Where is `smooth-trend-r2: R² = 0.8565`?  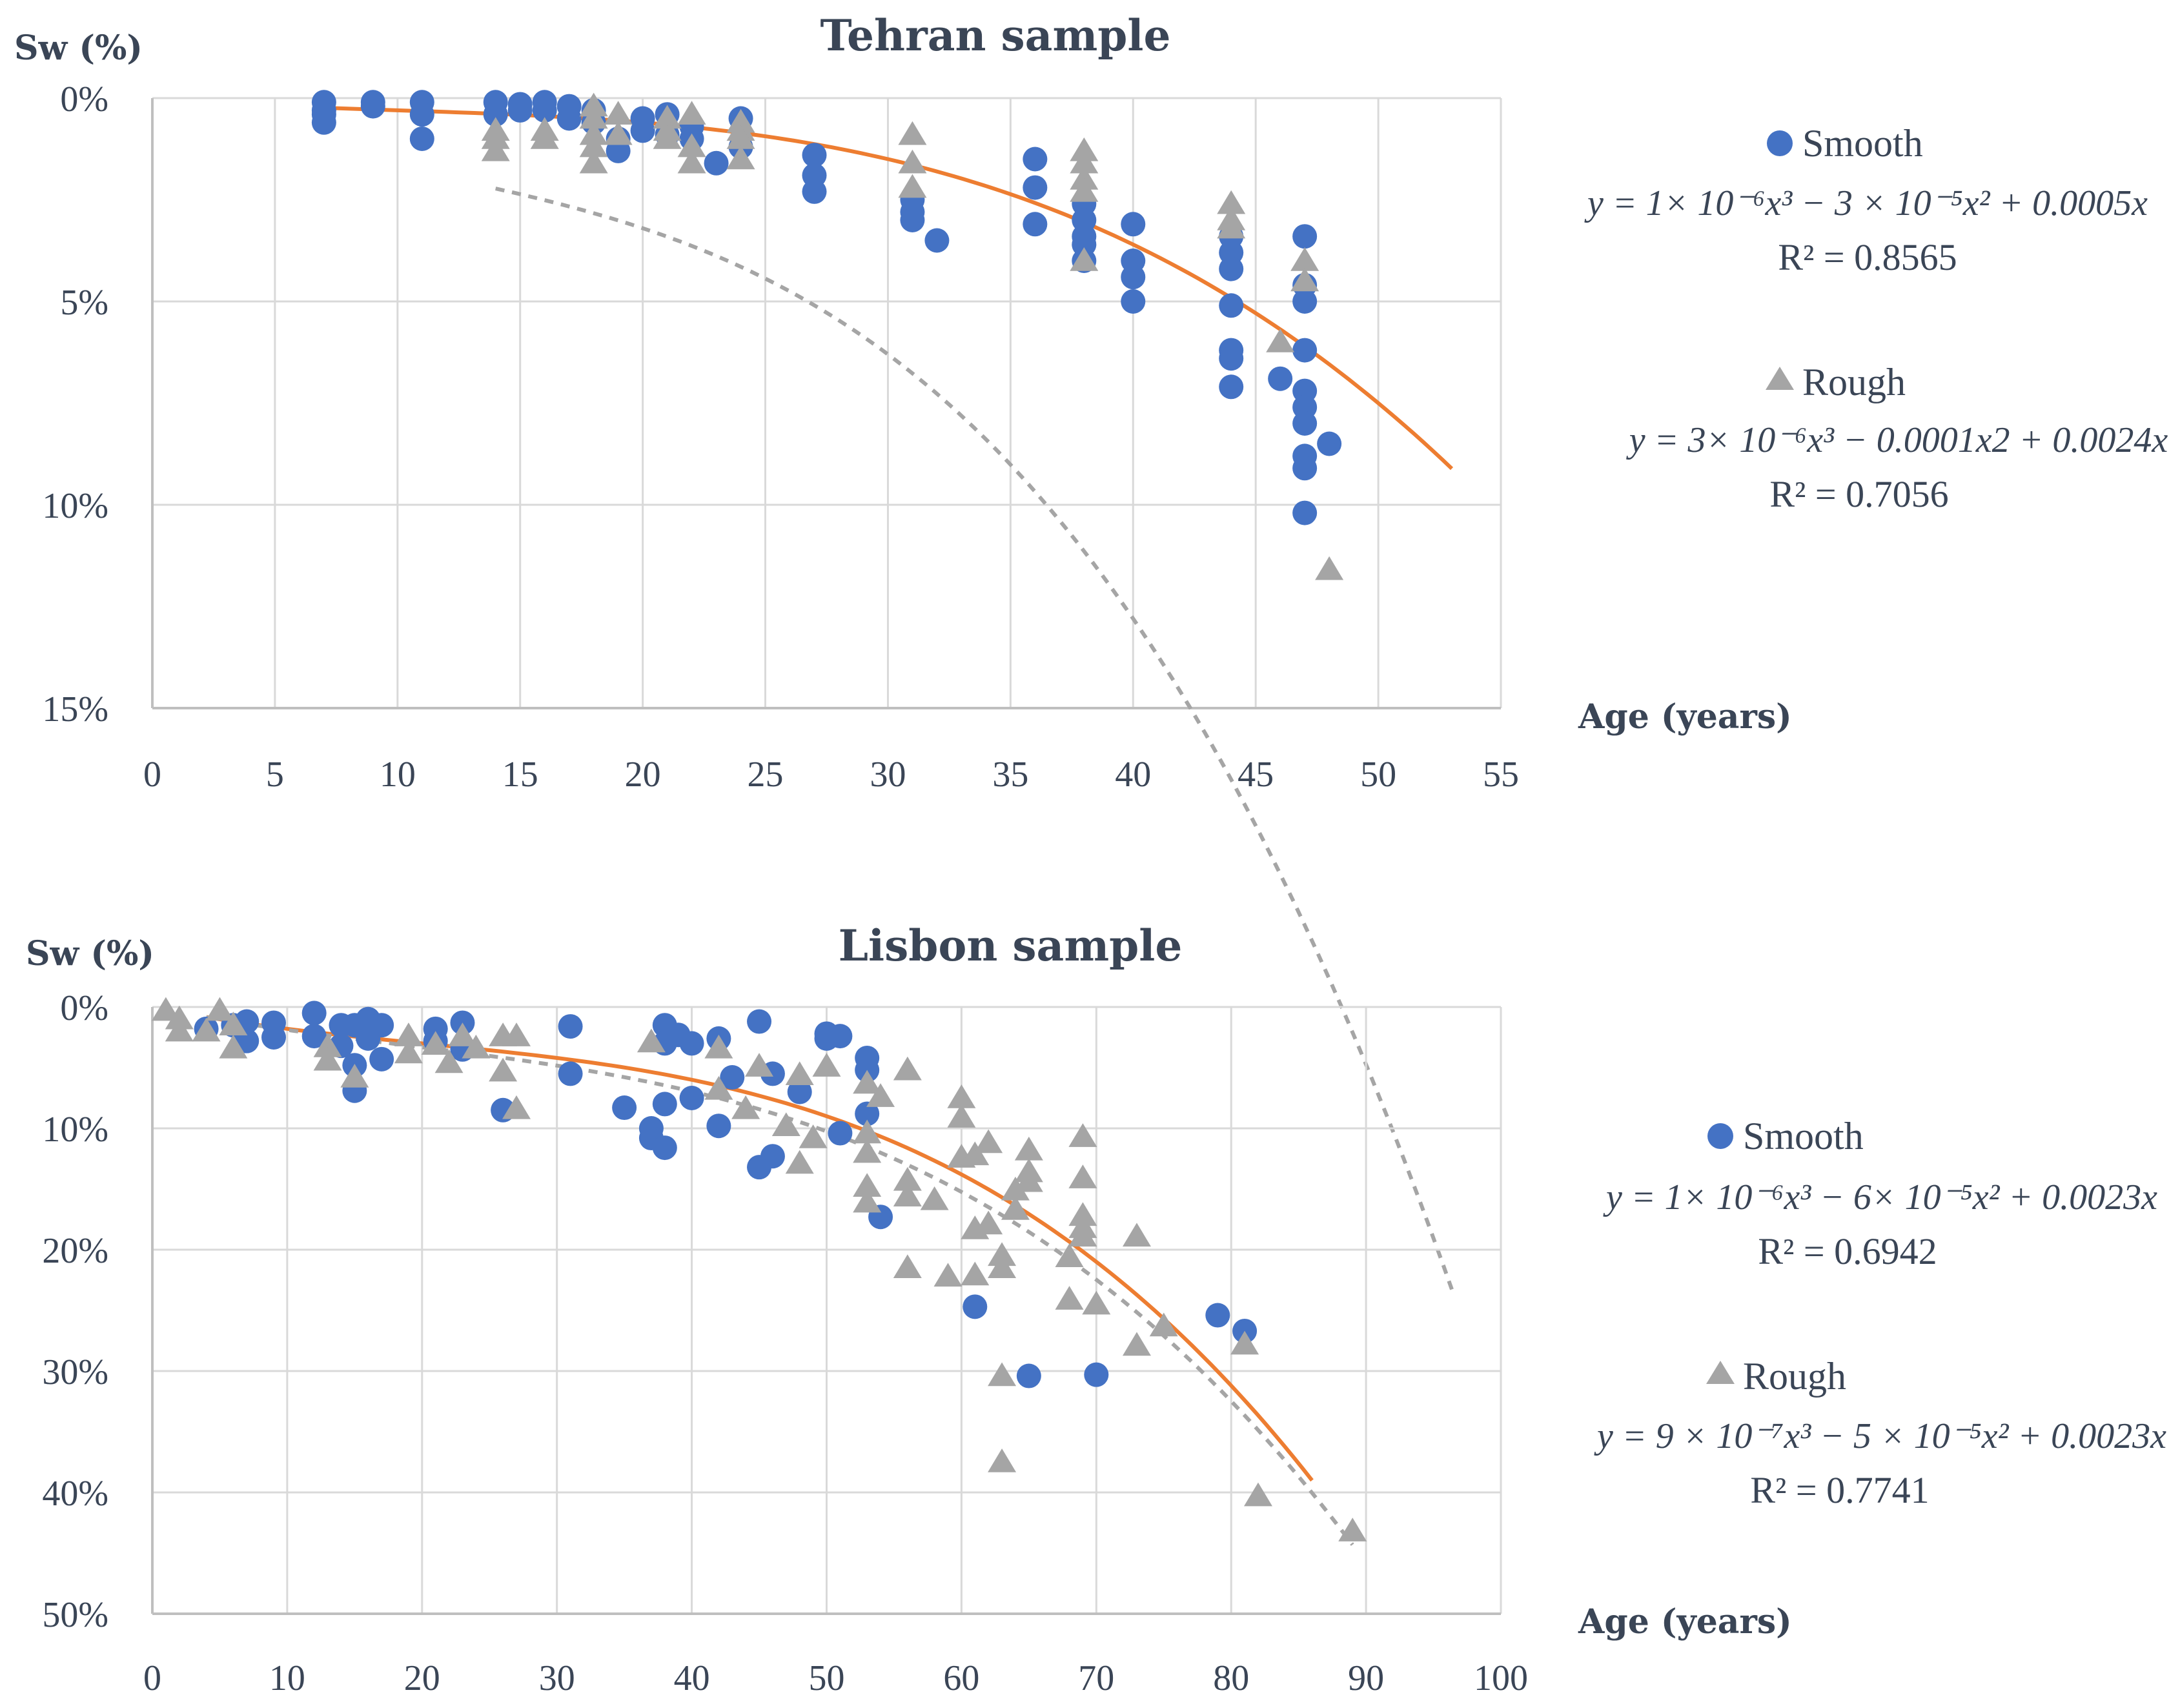
smooth-trend-r2: R² = 0.8565 is located at coordinates (1867, 257).